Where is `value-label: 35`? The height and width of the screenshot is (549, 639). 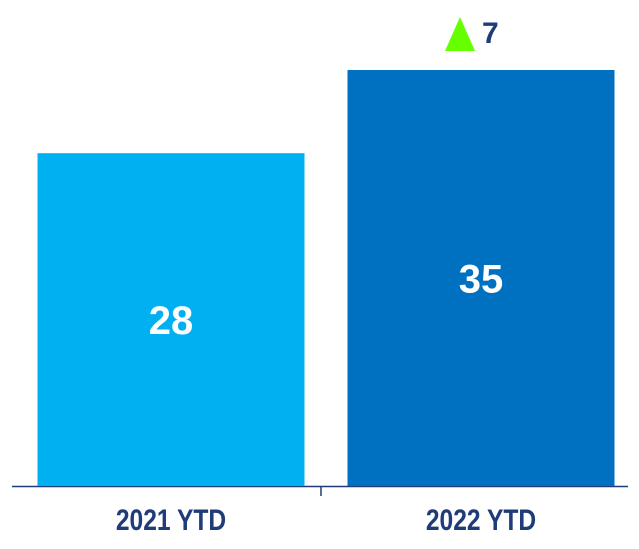 value-label: 35 is located at coordinates (481, 280).